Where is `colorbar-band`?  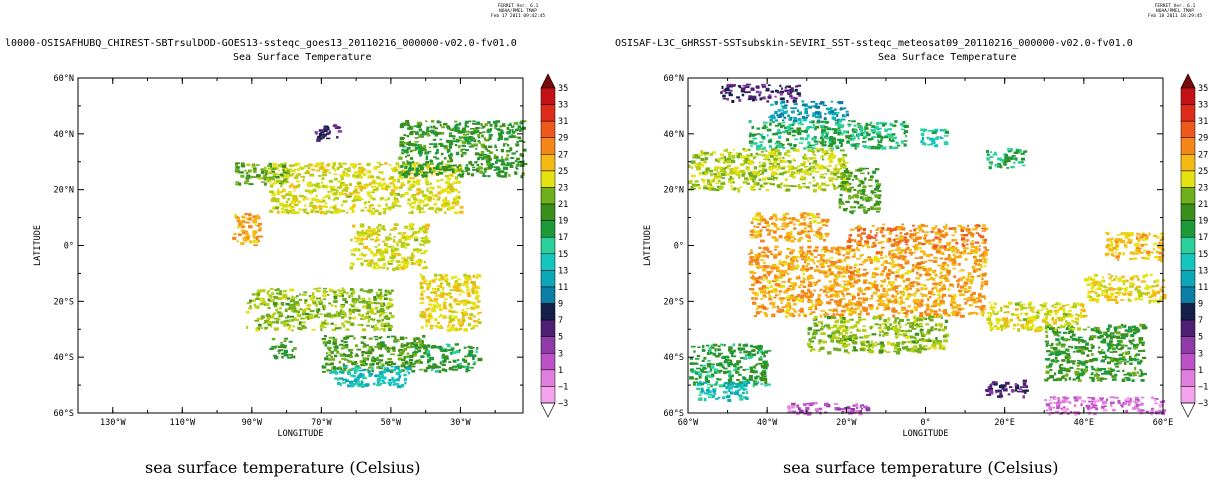
colorbar-band is located at coordinates (548, 378).